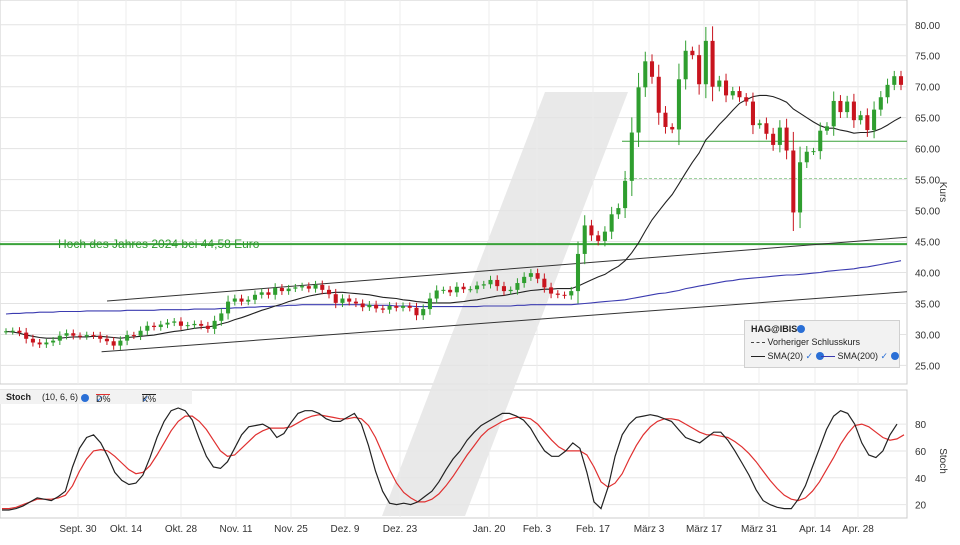 The image size is (960, 545). Describe the element at coordinates (927, 88) in the screenshot. I see `y-tick-label: 70.00` at that location.